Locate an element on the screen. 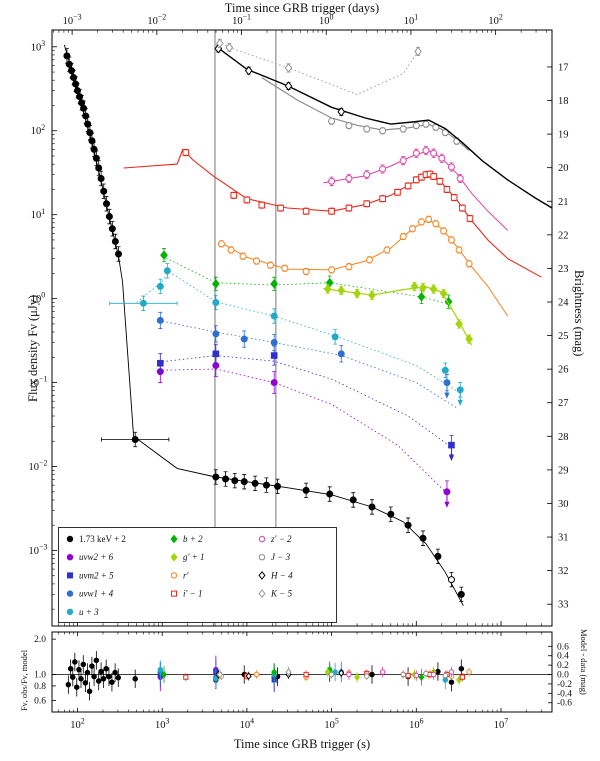  residual-series is located at coordinates (302, 676).